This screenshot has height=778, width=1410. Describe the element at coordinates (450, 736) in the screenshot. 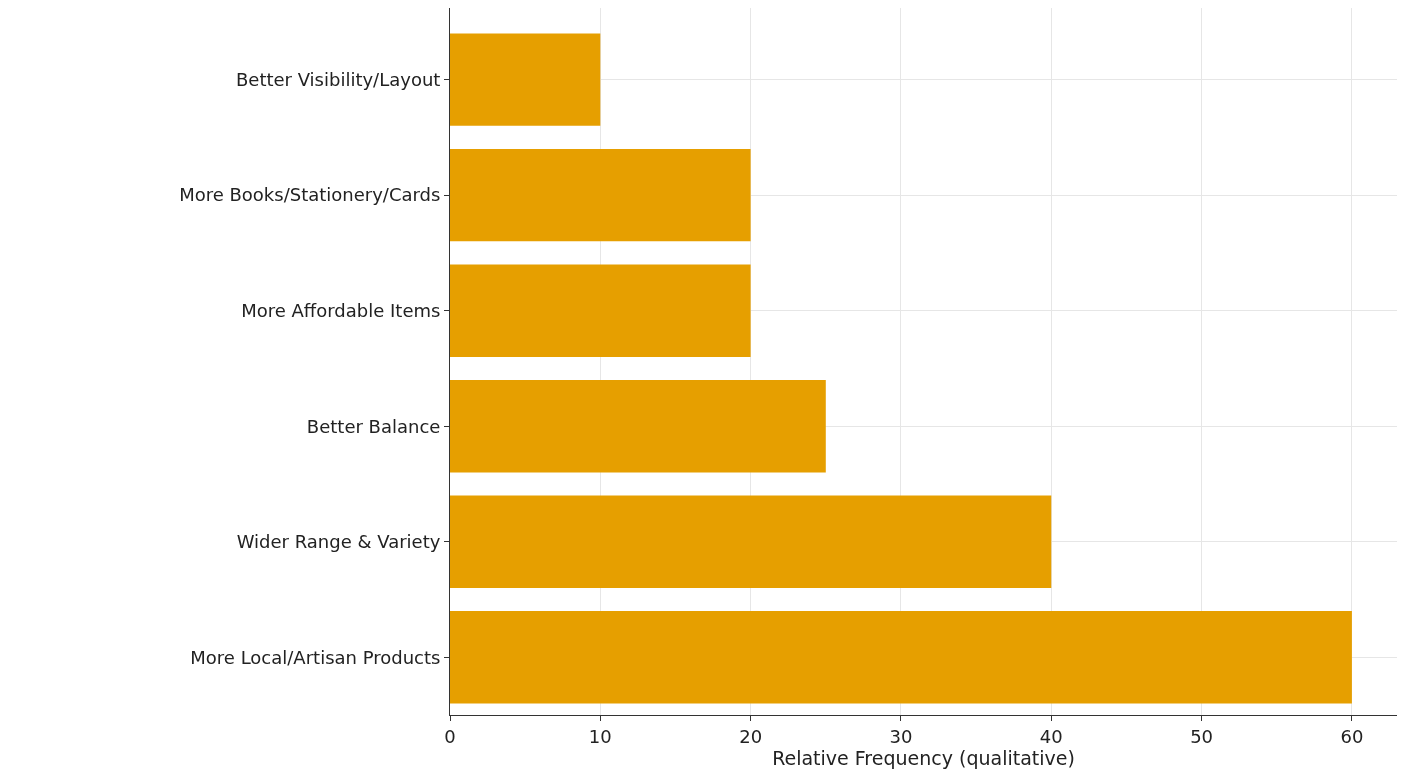

I see `x-tick-label: 0` at that location.